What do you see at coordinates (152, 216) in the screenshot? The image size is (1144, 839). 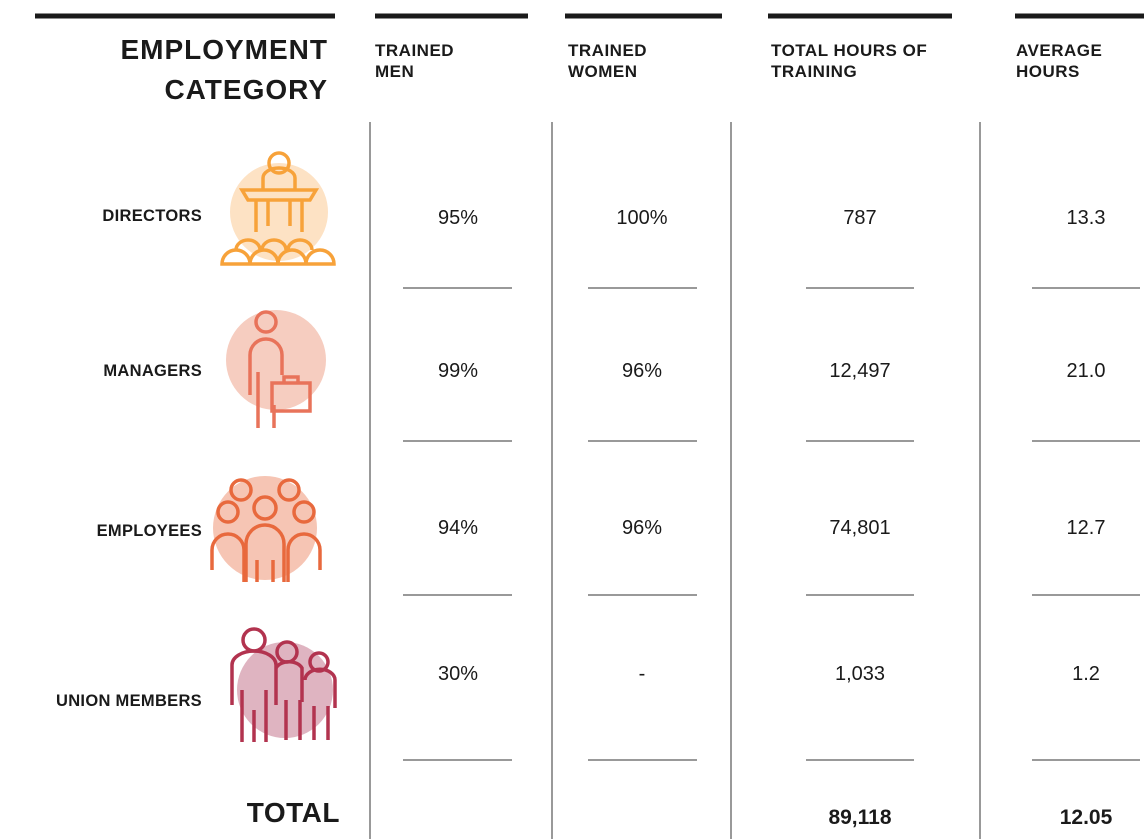 I see `row-label: DIRECTORS` at bounding box center [152, 216].